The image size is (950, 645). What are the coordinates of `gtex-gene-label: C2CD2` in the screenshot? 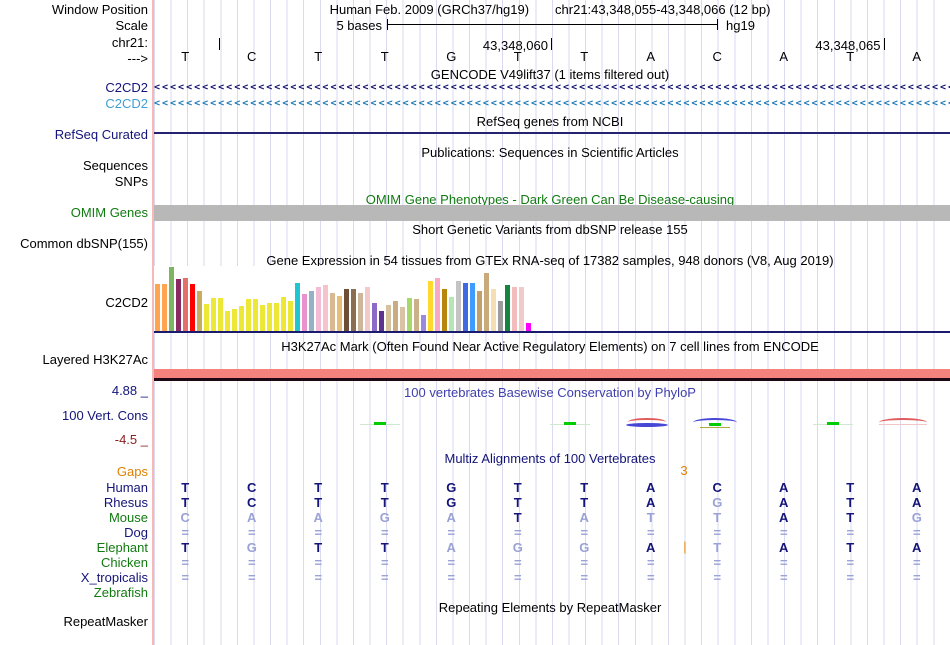 It's located at (126, 302).